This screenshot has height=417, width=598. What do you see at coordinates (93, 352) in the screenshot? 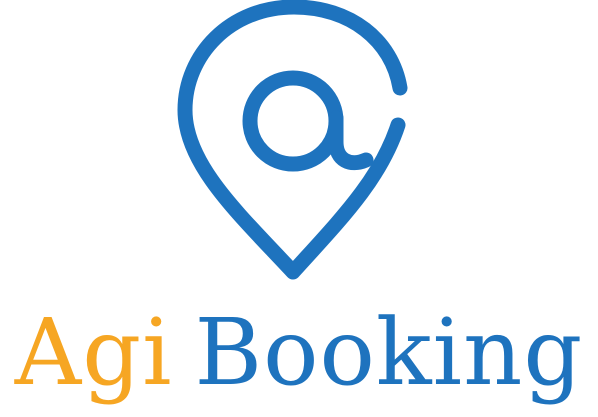
I see `brand-word-agi: Agi` at bounding box center [93, 352].